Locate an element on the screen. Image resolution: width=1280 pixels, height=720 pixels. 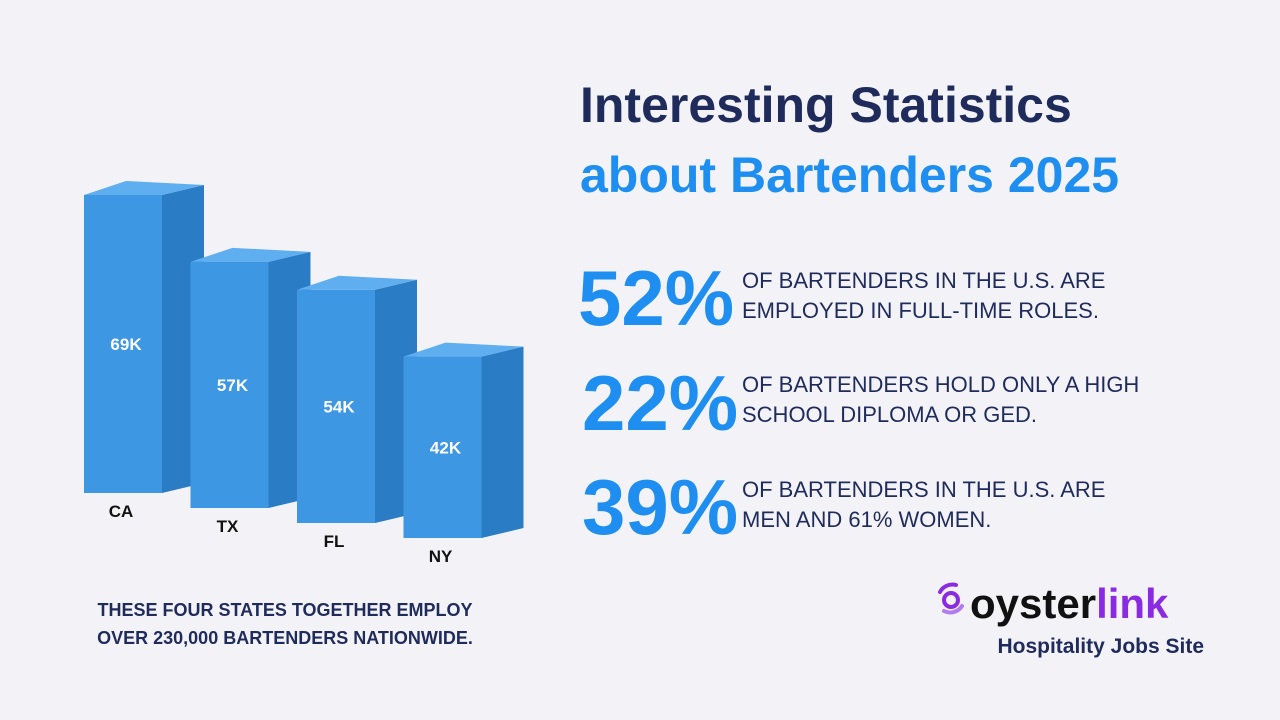
logo-text: oysterlink is located at coordinates (1069, 603).